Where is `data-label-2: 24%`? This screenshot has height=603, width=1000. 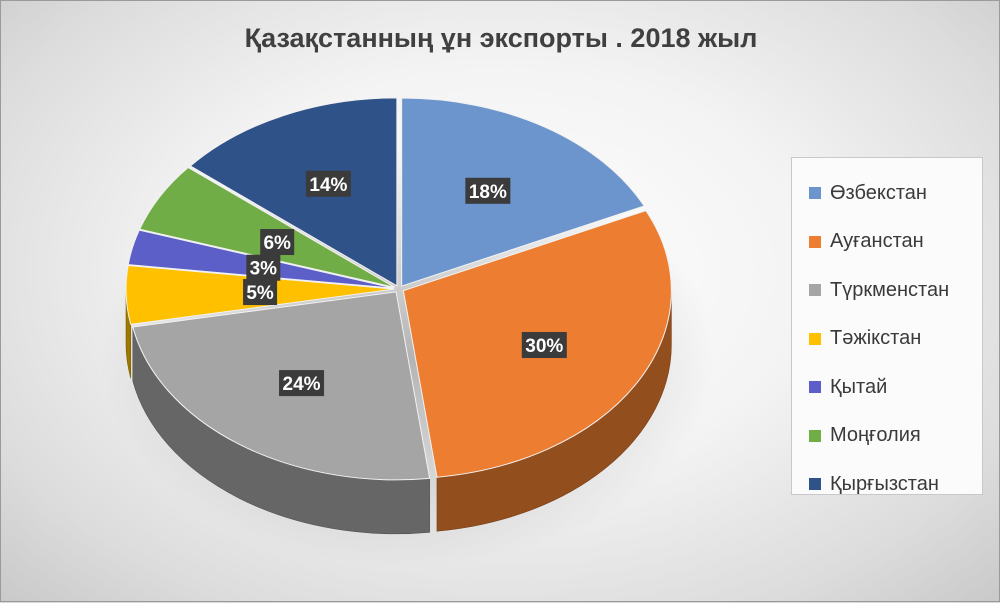 data-label-2: 24% is located at coordinates (302, 383).